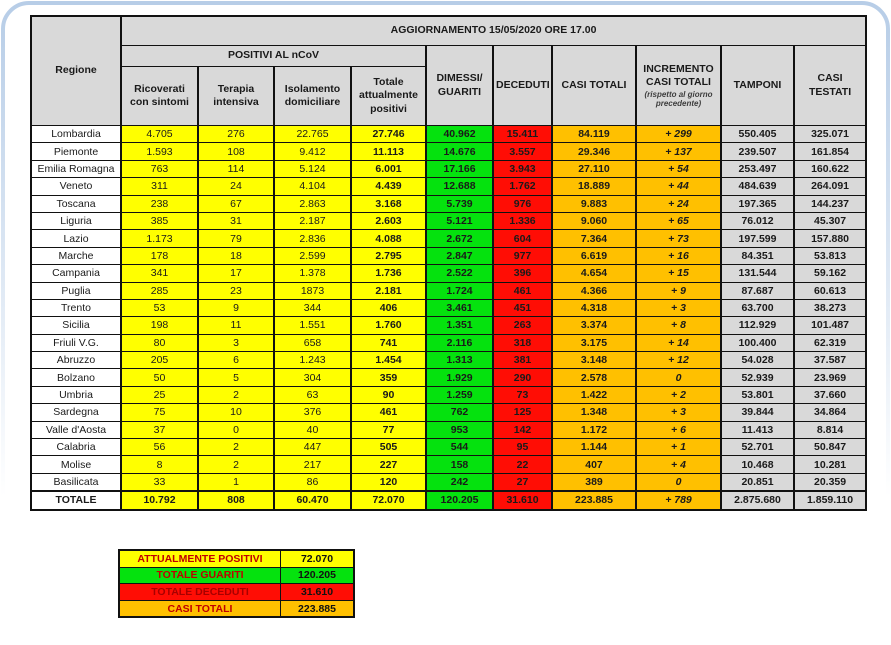 The image size is (891, 645). Describe the element at coordinates (594, 430) in the screenshot. I see `value-cell: 1.172` at that location.